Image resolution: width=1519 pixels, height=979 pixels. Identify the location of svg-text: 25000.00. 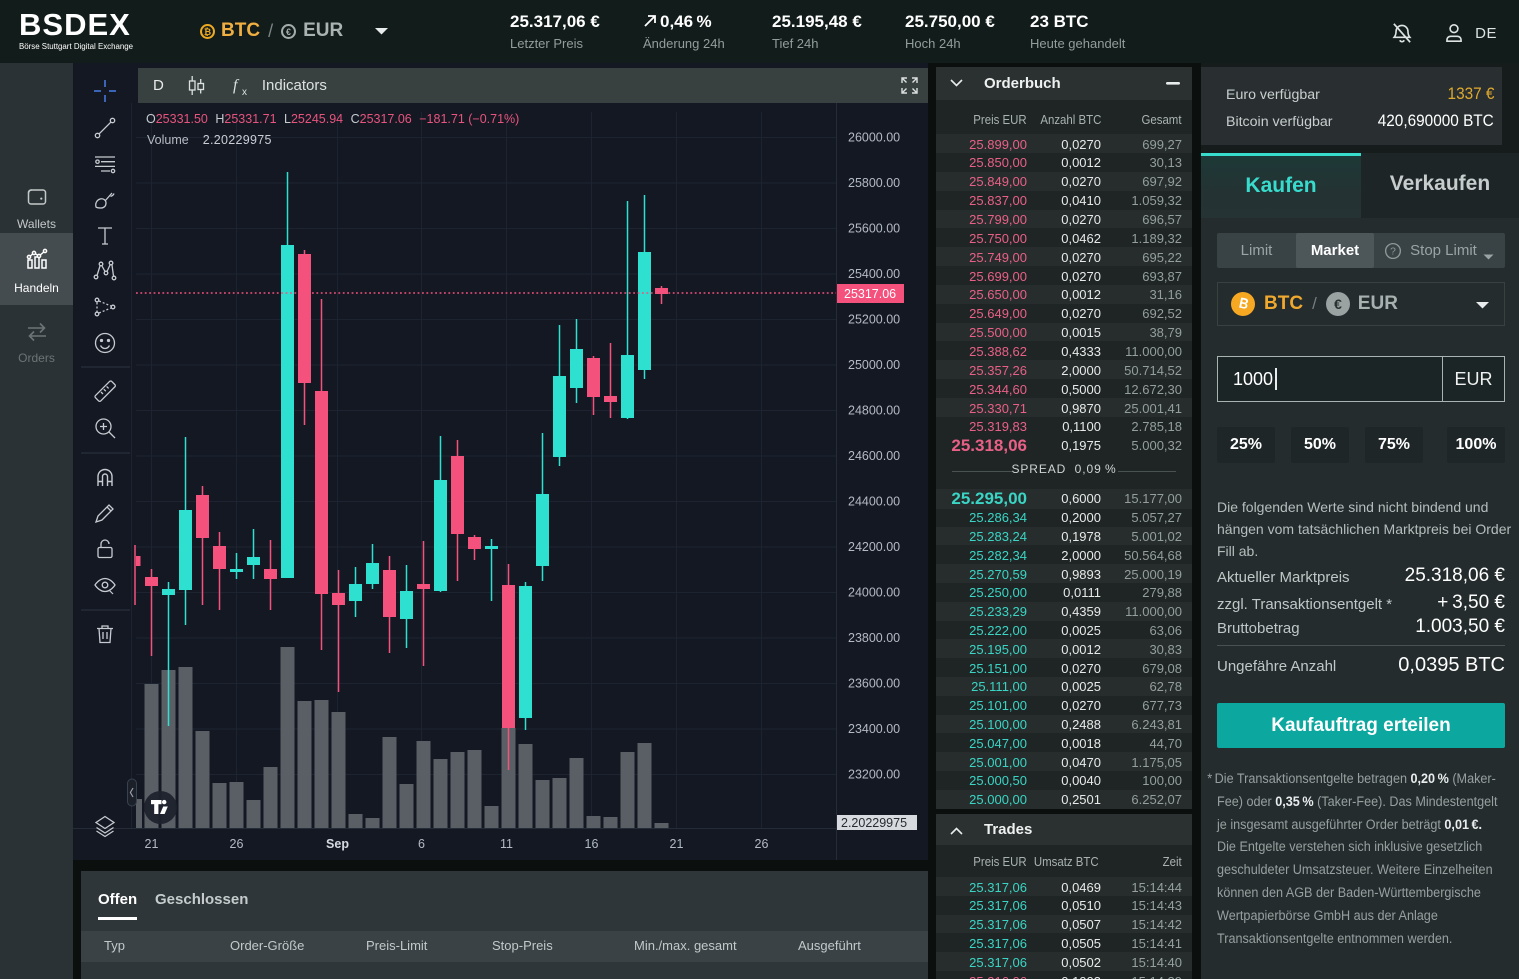
(874, 365).